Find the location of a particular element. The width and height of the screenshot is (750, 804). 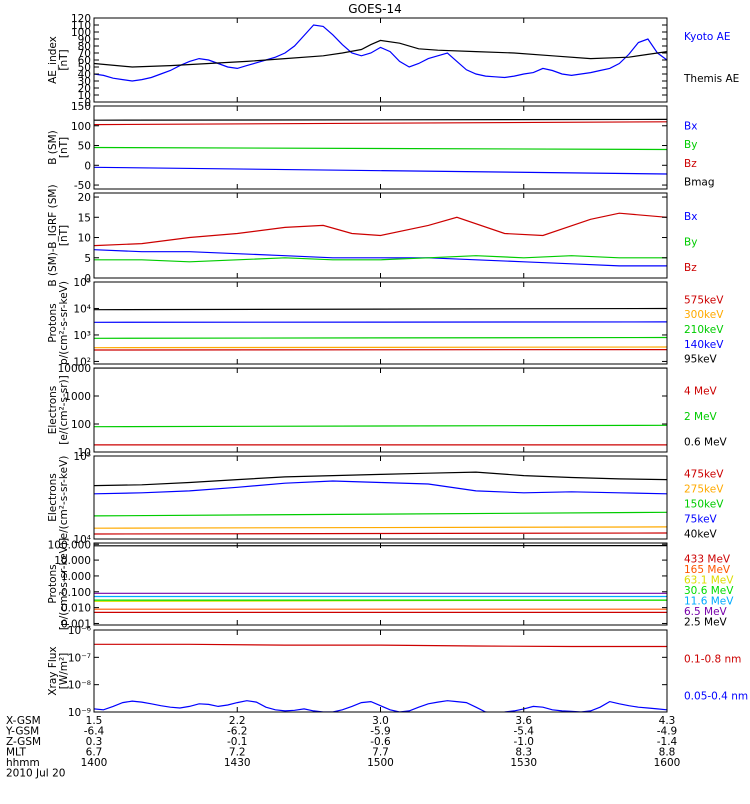

y-tick-label: 10³ is located at coordinates (82, 336).